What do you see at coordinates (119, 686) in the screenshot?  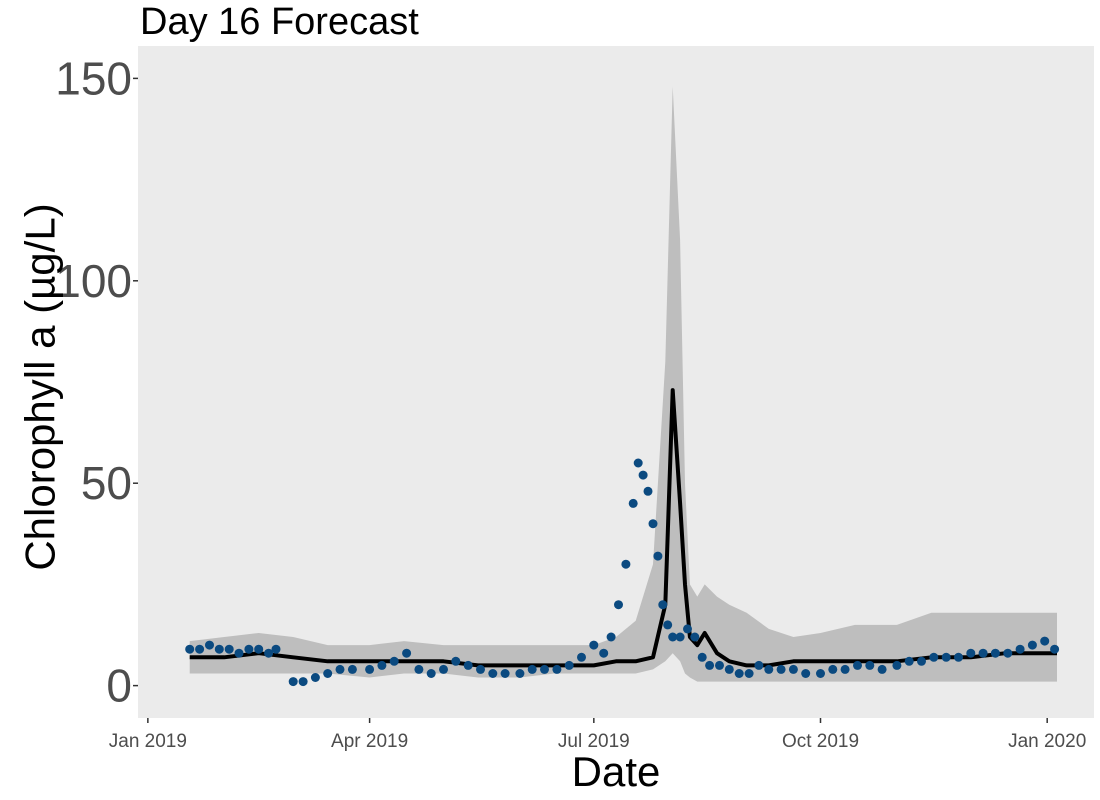 I see `y-tick-label: 0` at bounding box center [119, 686].